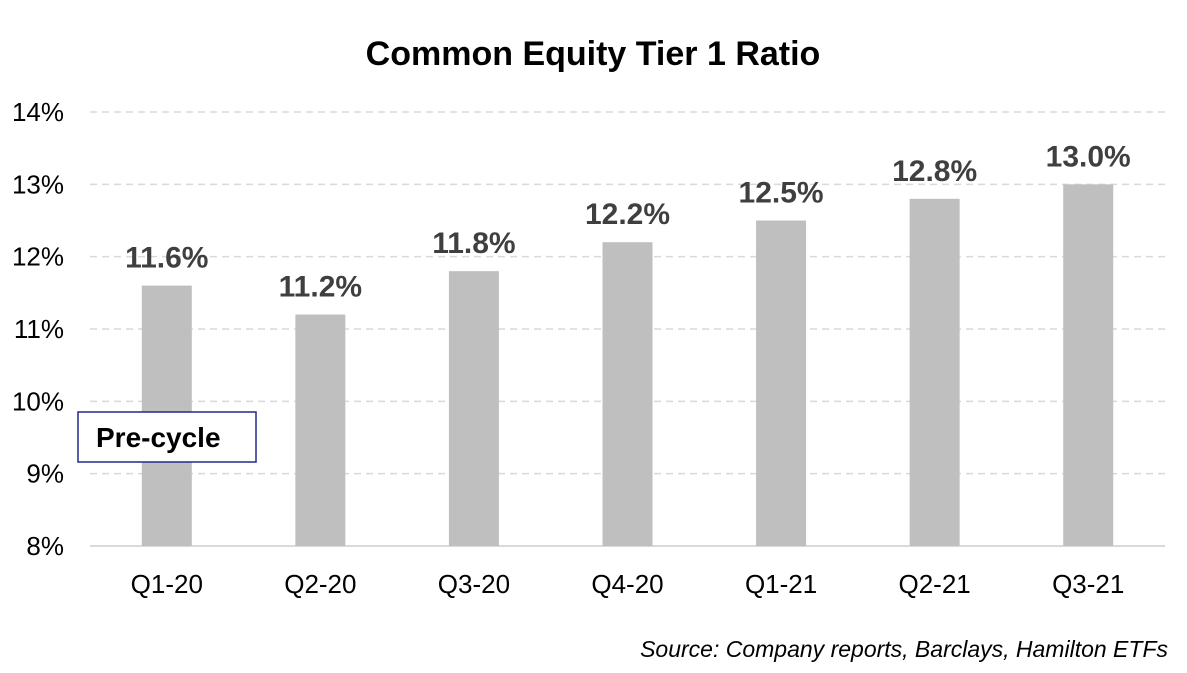 Image resolution: width=1187 pixels, height=673 pixels. Describe the element at coordinates (167, 584) in the screenshot. I see `x-tick-label: Q1-20` at that location.